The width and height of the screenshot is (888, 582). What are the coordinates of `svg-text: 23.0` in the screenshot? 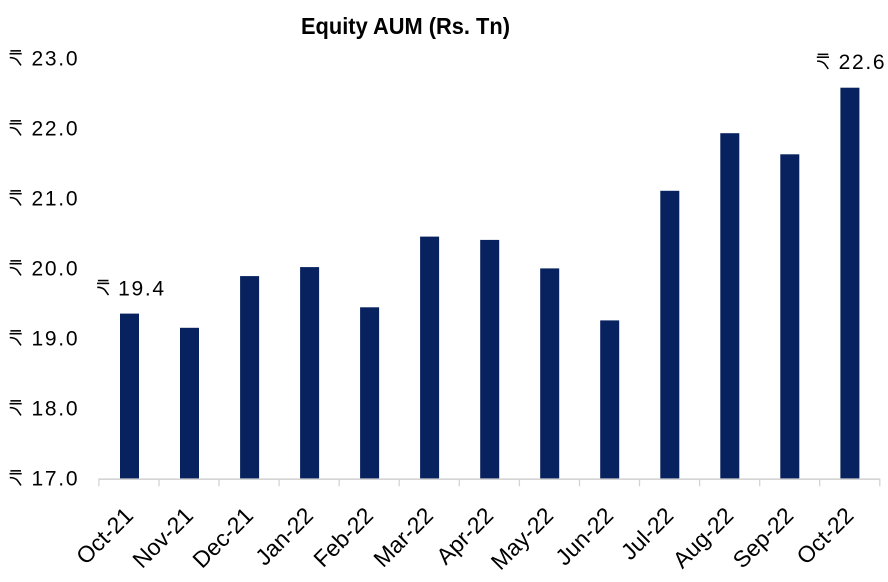 It's located at (55, 58).